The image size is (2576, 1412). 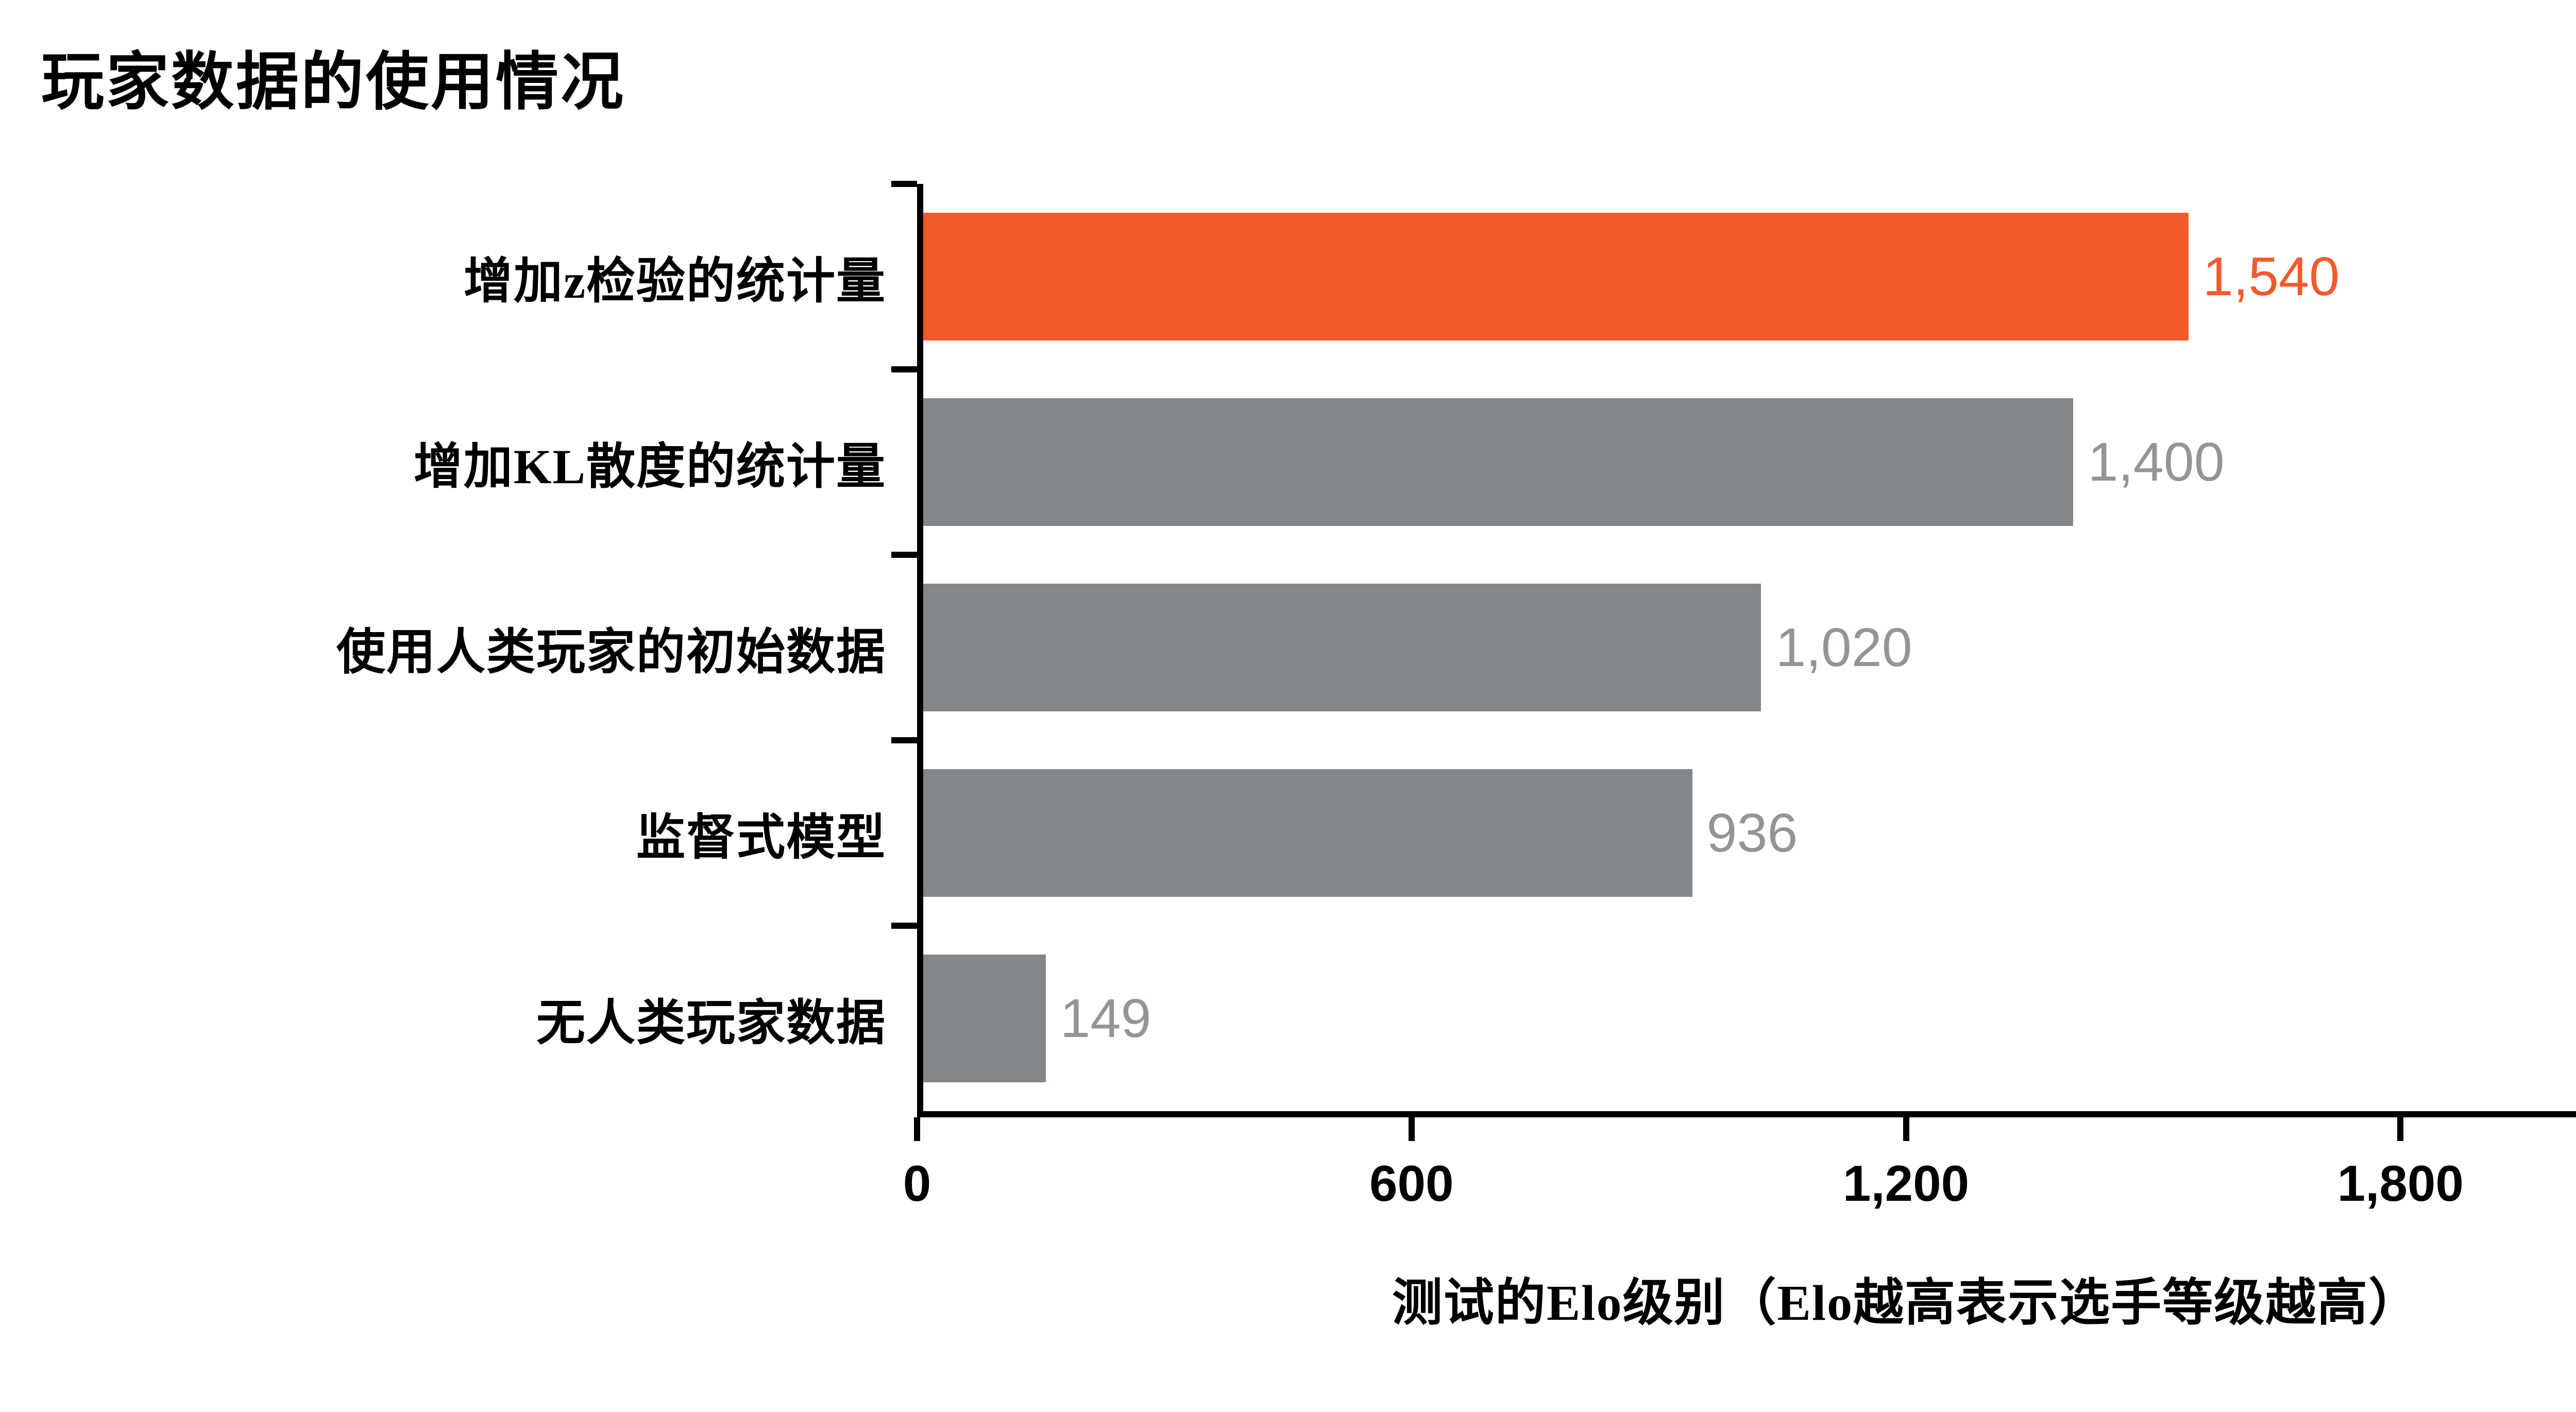 I want to click on category-label: 监督式模型, so click(x=761, y=837).